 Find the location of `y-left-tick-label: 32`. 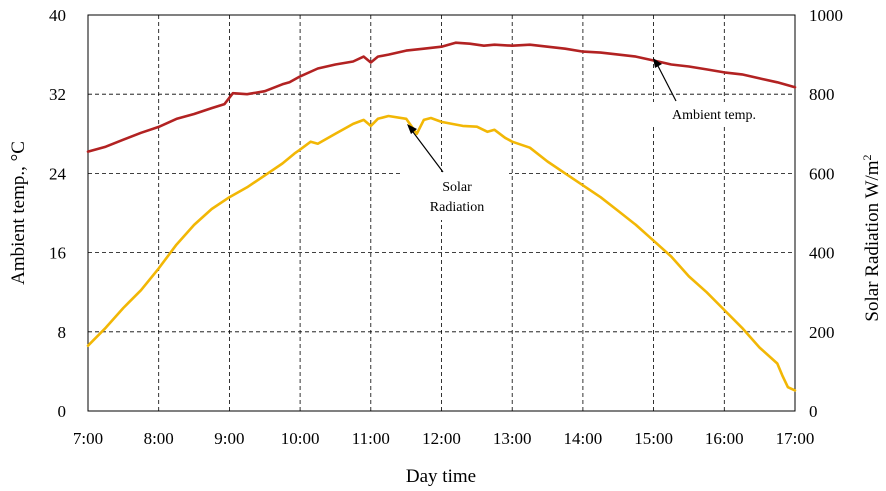

y-left-tick-label: 32 is located at coordinates (57, 94).